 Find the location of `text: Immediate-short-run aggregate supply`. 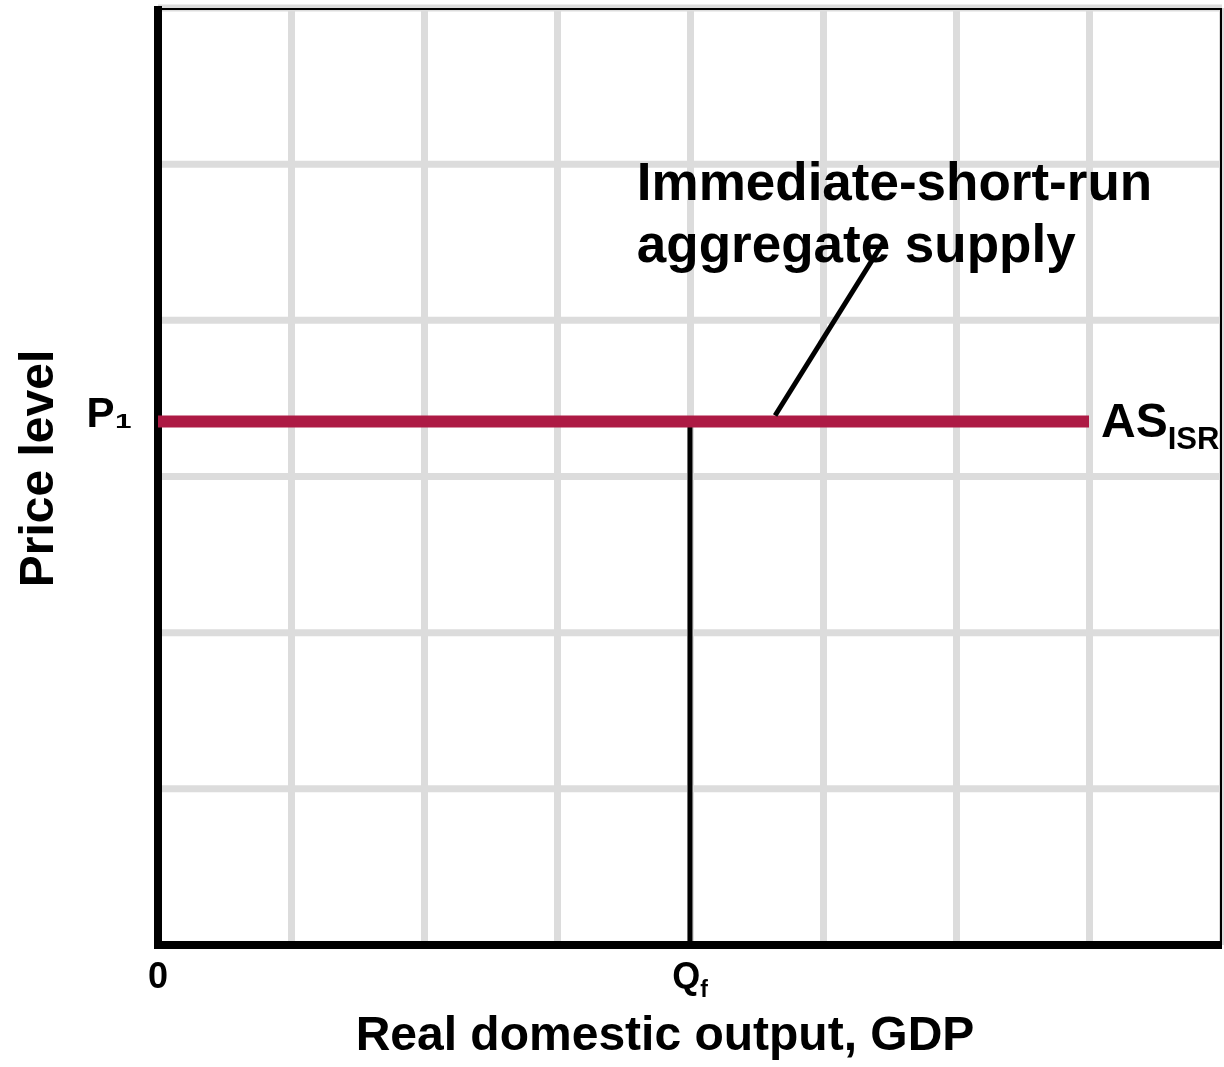

text: Immediate-short-run aggregate supply is located at coordinates (894, 212).